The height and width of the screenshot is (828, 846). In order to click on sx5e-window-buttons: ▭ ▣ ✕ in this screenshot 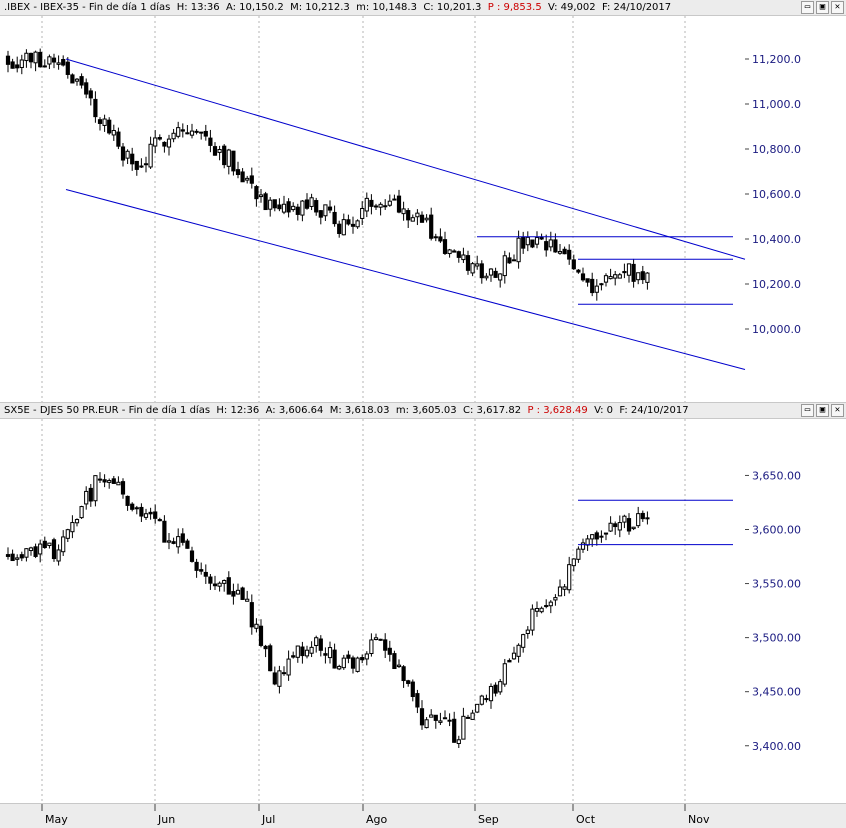, I will do `click(822, 410)`.